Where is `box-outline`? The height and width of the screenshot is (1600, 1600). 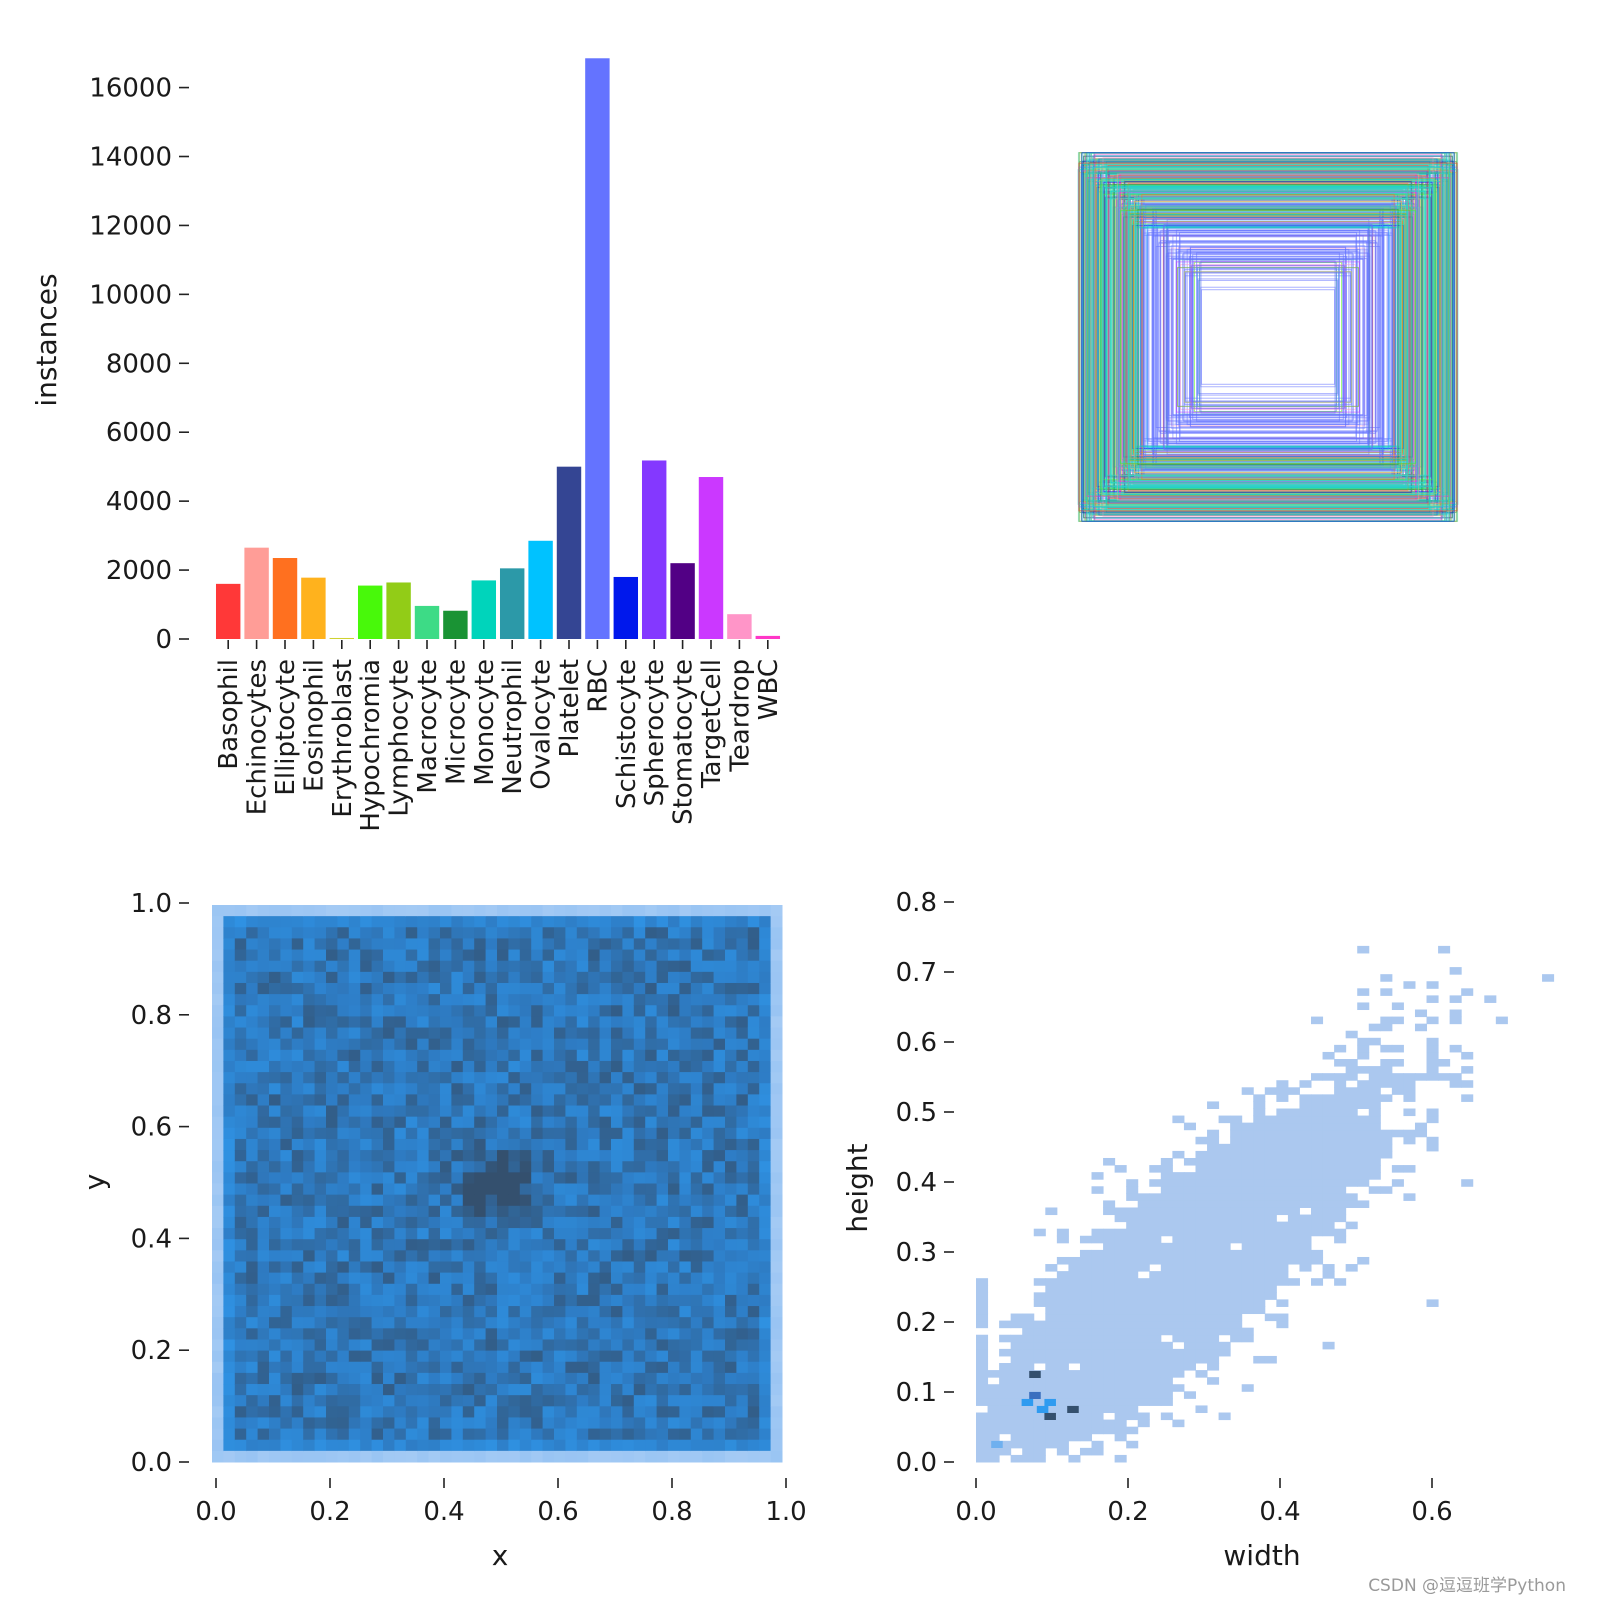 box-outline is located at coordinates (1268, 337).